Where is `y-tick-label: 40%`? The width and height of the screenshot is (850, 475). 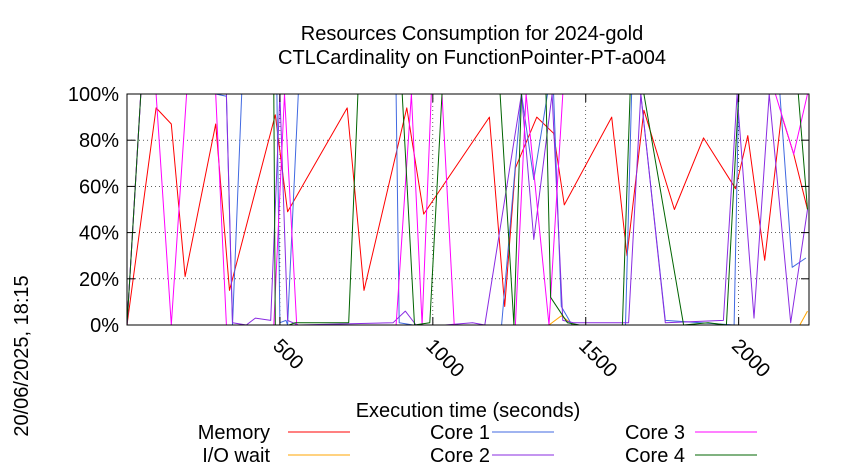 y-tick-label: 40% is located at coordinates (99, 234).